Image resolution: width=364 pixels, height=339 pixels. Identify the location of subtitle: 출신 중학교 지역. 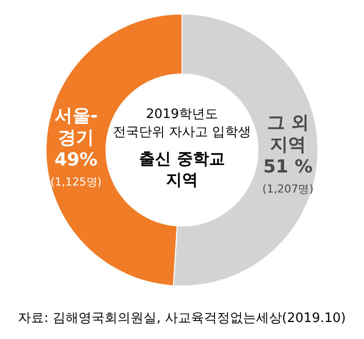
(182, 169).